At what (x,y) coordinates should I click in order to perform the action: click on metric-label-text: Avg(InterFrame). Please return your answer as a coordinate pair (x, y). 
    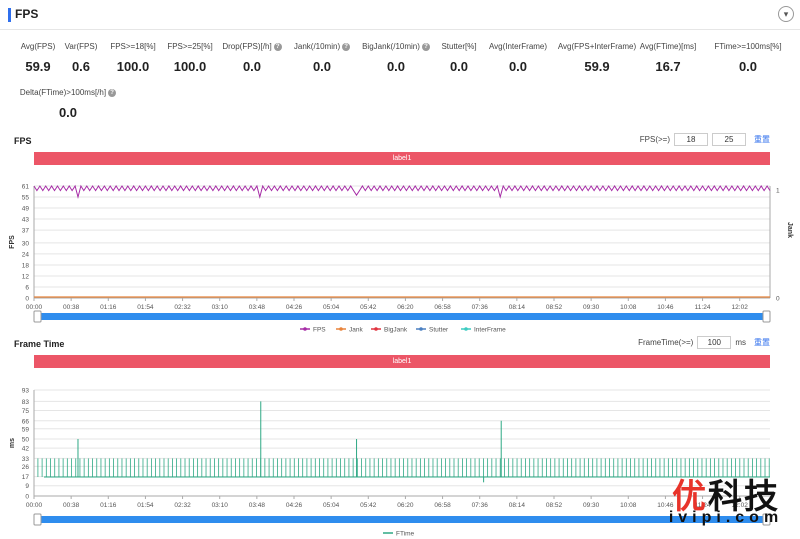
    Looking at the image, I should click on (518, 46).